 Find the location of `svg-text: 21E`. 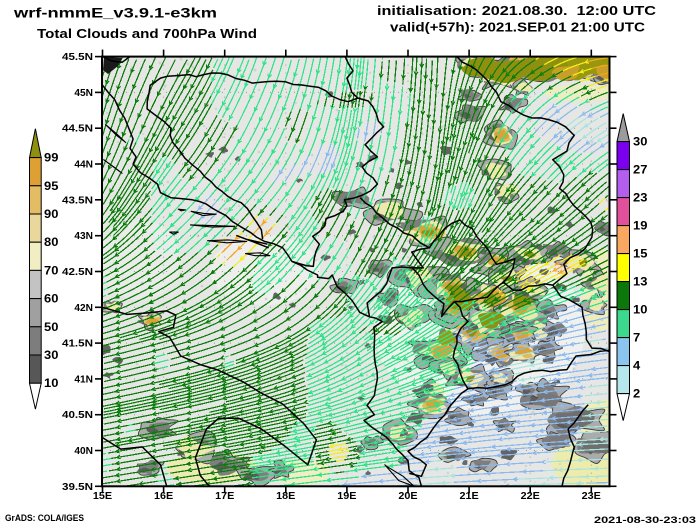

svg-text: 21E is located at coordinates (469, 496).